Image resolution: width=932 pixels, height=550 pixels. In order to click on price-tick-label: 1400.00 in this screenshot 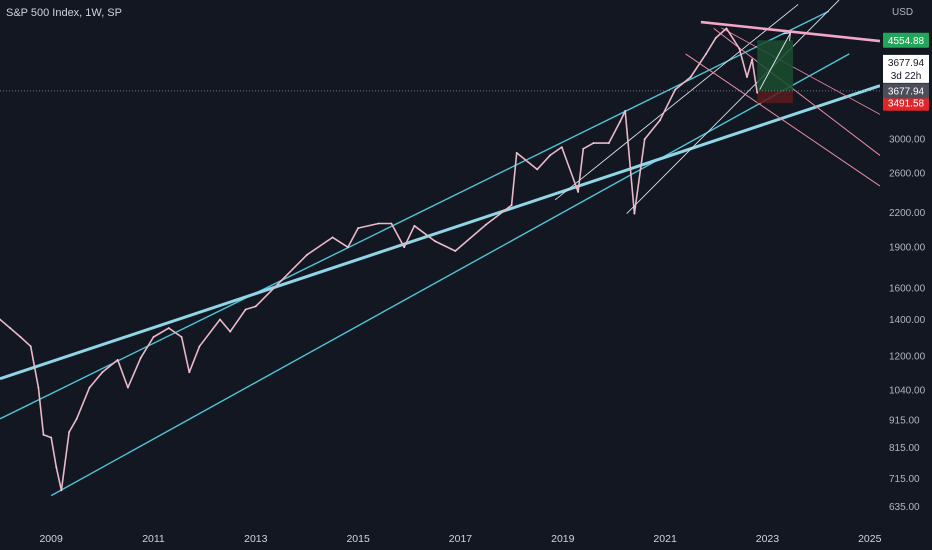, I will do `click(907, 320)`.